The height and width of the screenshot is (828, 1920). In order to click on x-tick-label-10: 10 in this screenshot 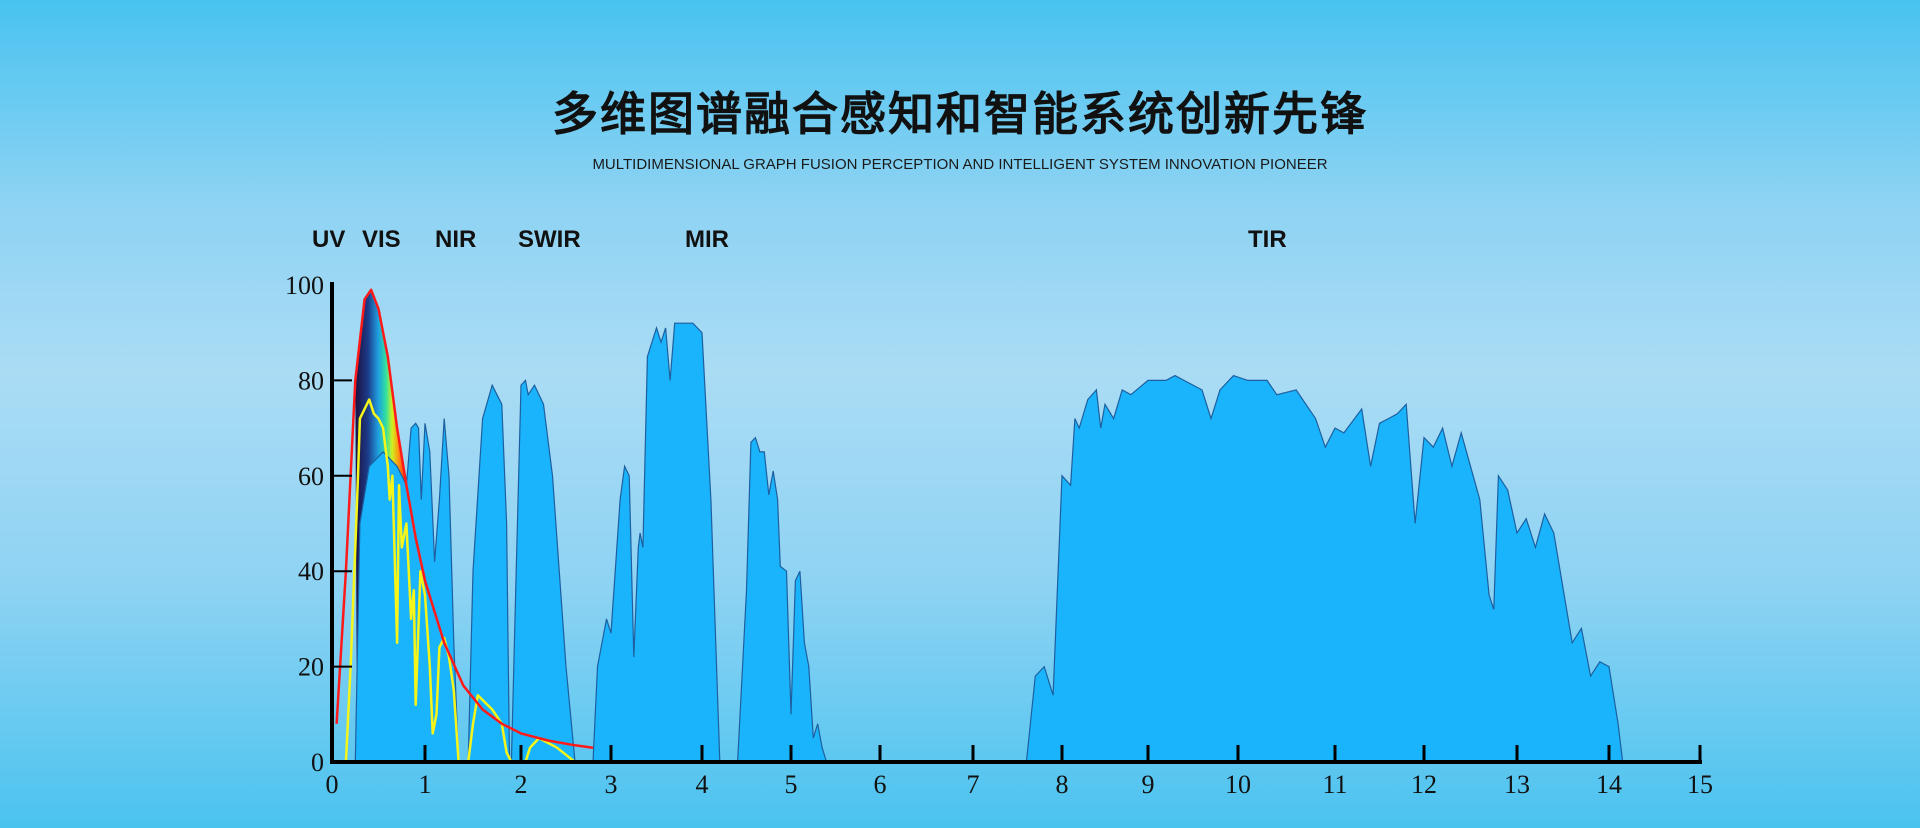, I will do `click(1238, 784)`.